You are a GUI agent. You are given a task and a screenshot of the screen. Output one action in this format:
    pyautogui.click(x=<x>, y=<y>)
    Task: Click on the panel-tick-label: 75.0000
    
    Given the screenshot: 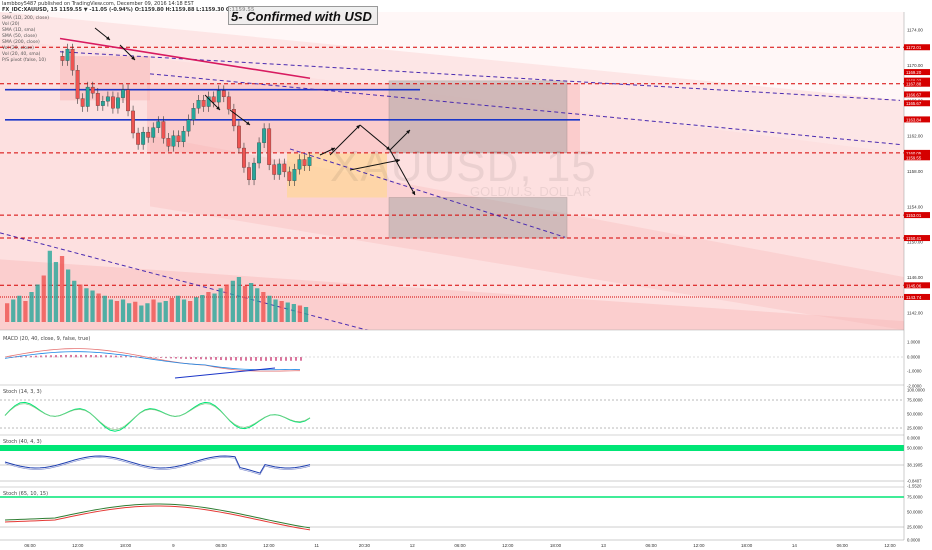 What is the action you would take?
    pyautogui.click(x=915, y=497)
    